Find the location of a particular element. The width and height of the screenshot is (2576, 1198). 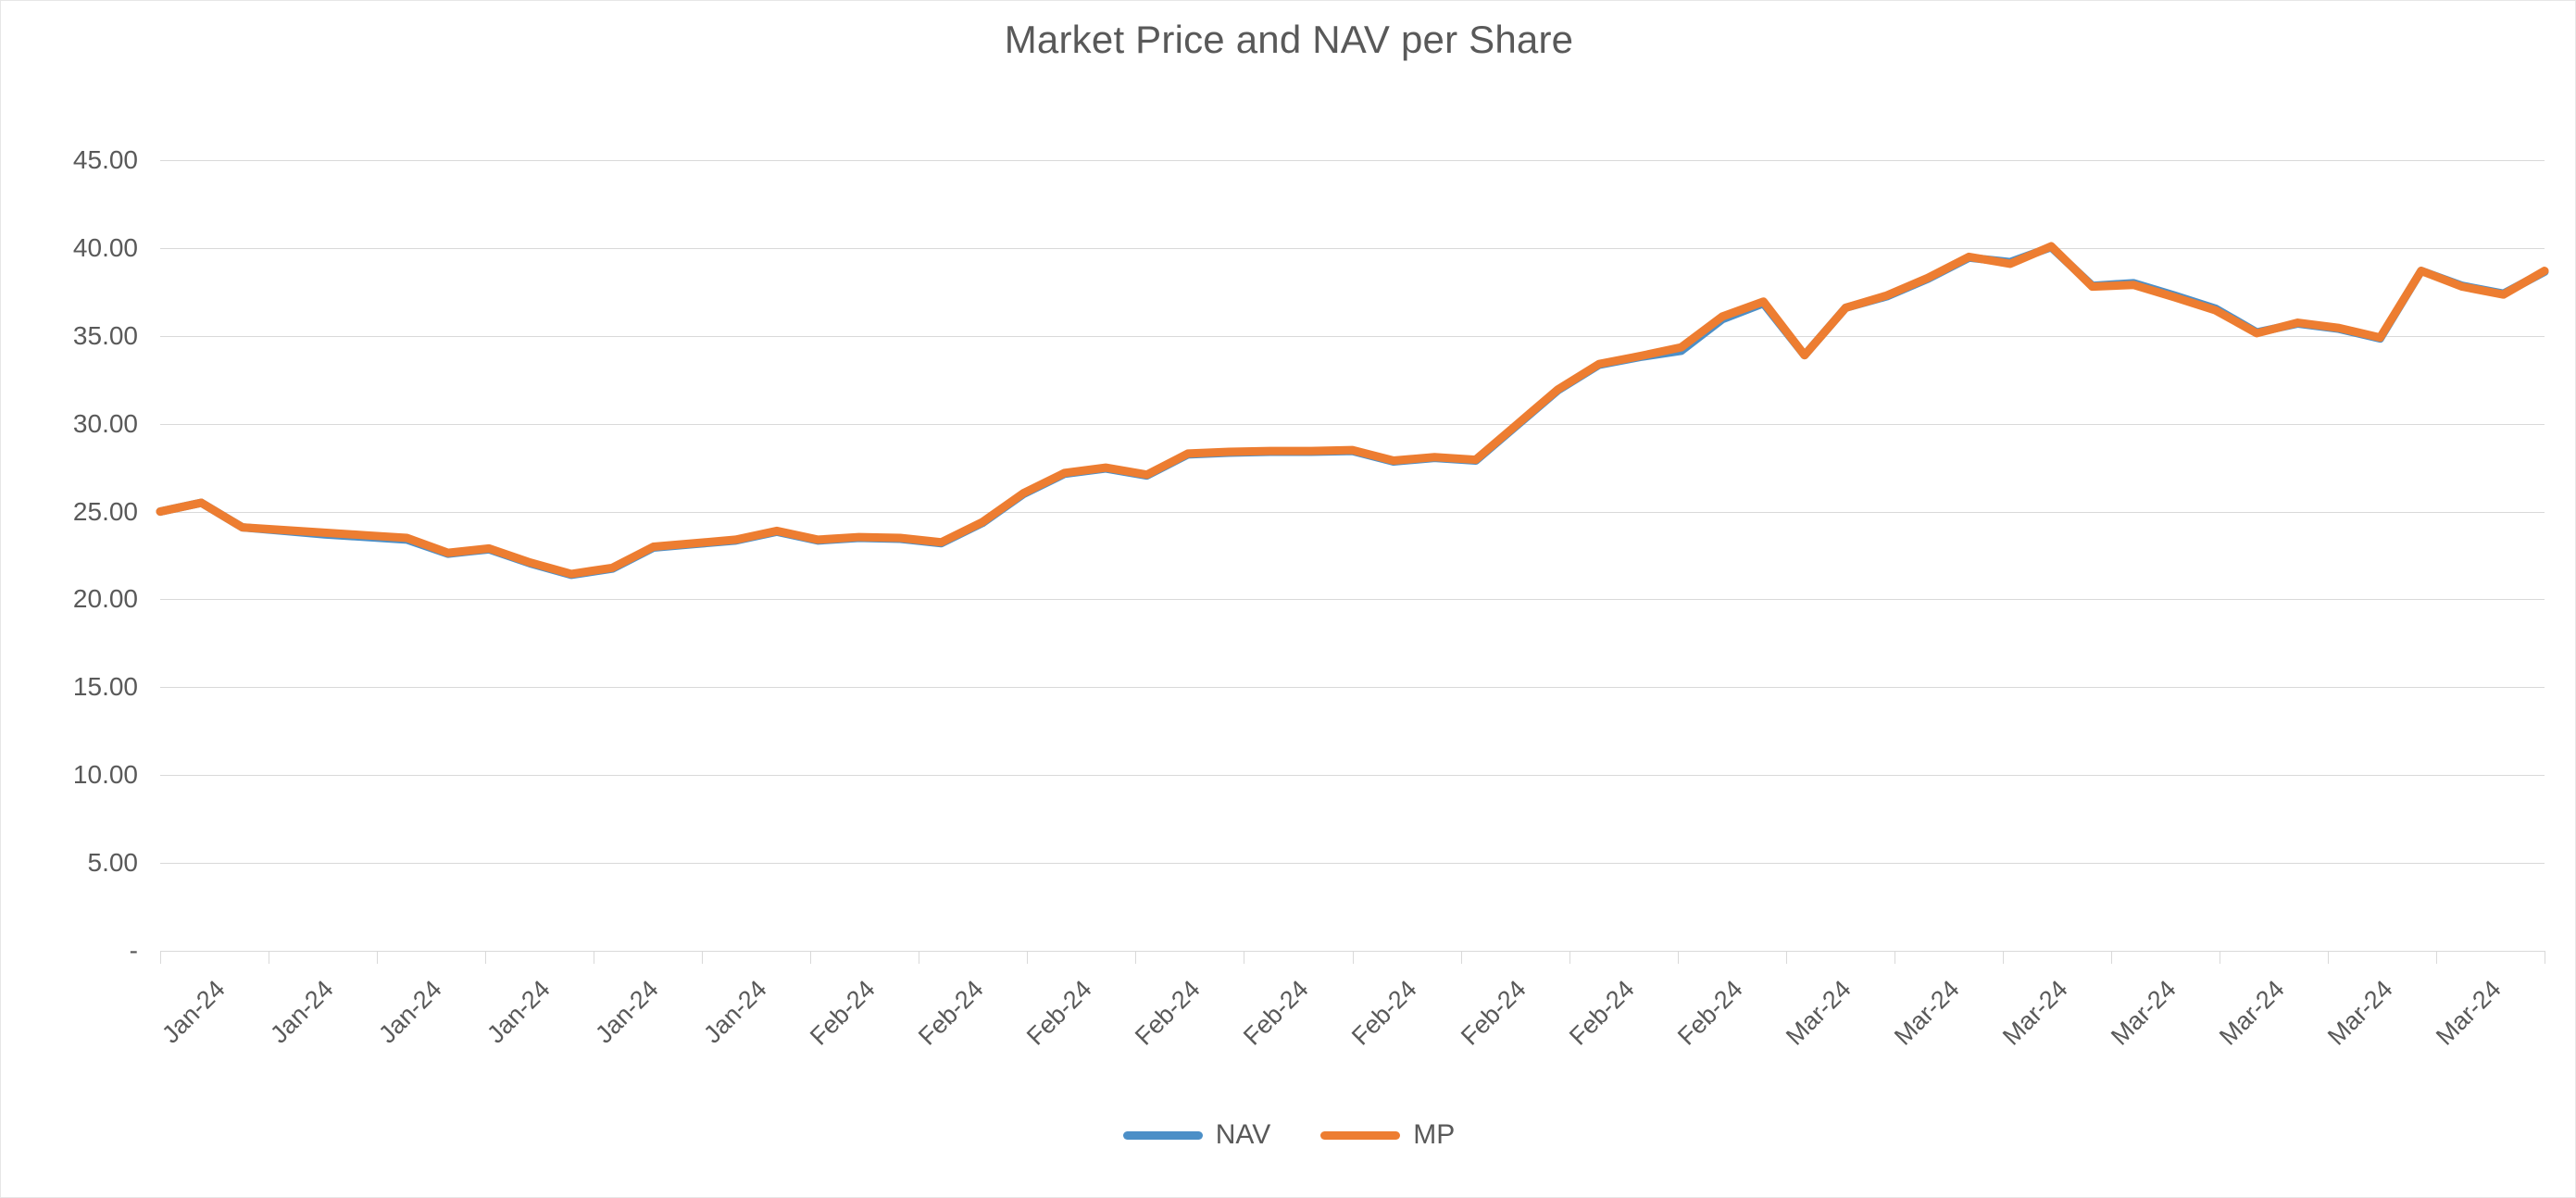

legend-swatch-mp-icon is located at coordinates (1361, 1135).